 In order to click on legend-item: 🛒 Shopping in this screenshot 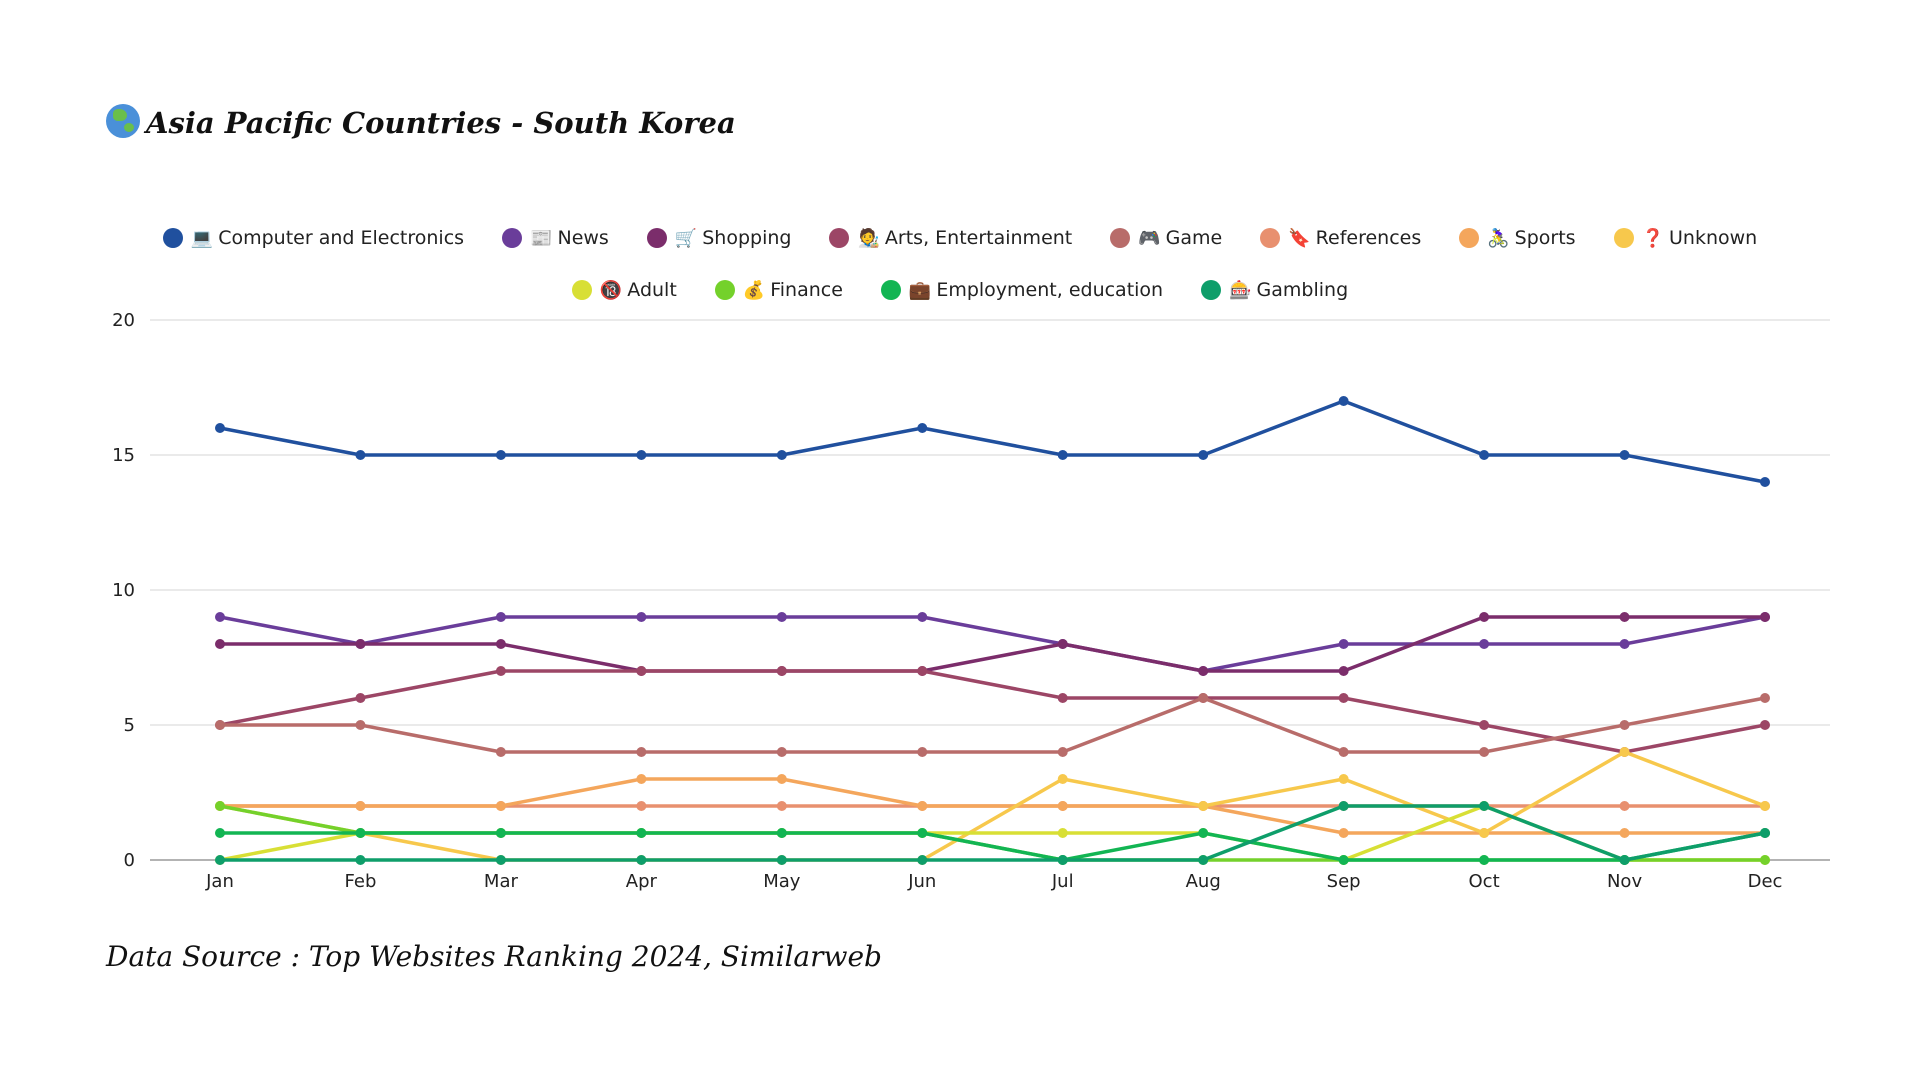, I will do `click(718, 238)`.